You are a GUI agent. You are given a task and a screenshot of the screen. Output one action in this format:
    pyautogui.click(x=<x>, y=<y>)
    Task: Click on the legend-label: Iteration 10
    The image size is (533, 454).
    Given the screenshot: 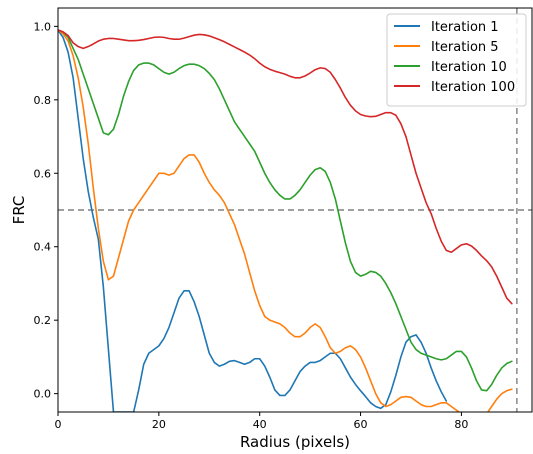 What is the action you would take?
    pyautogui.click(x=469, y=67)
    